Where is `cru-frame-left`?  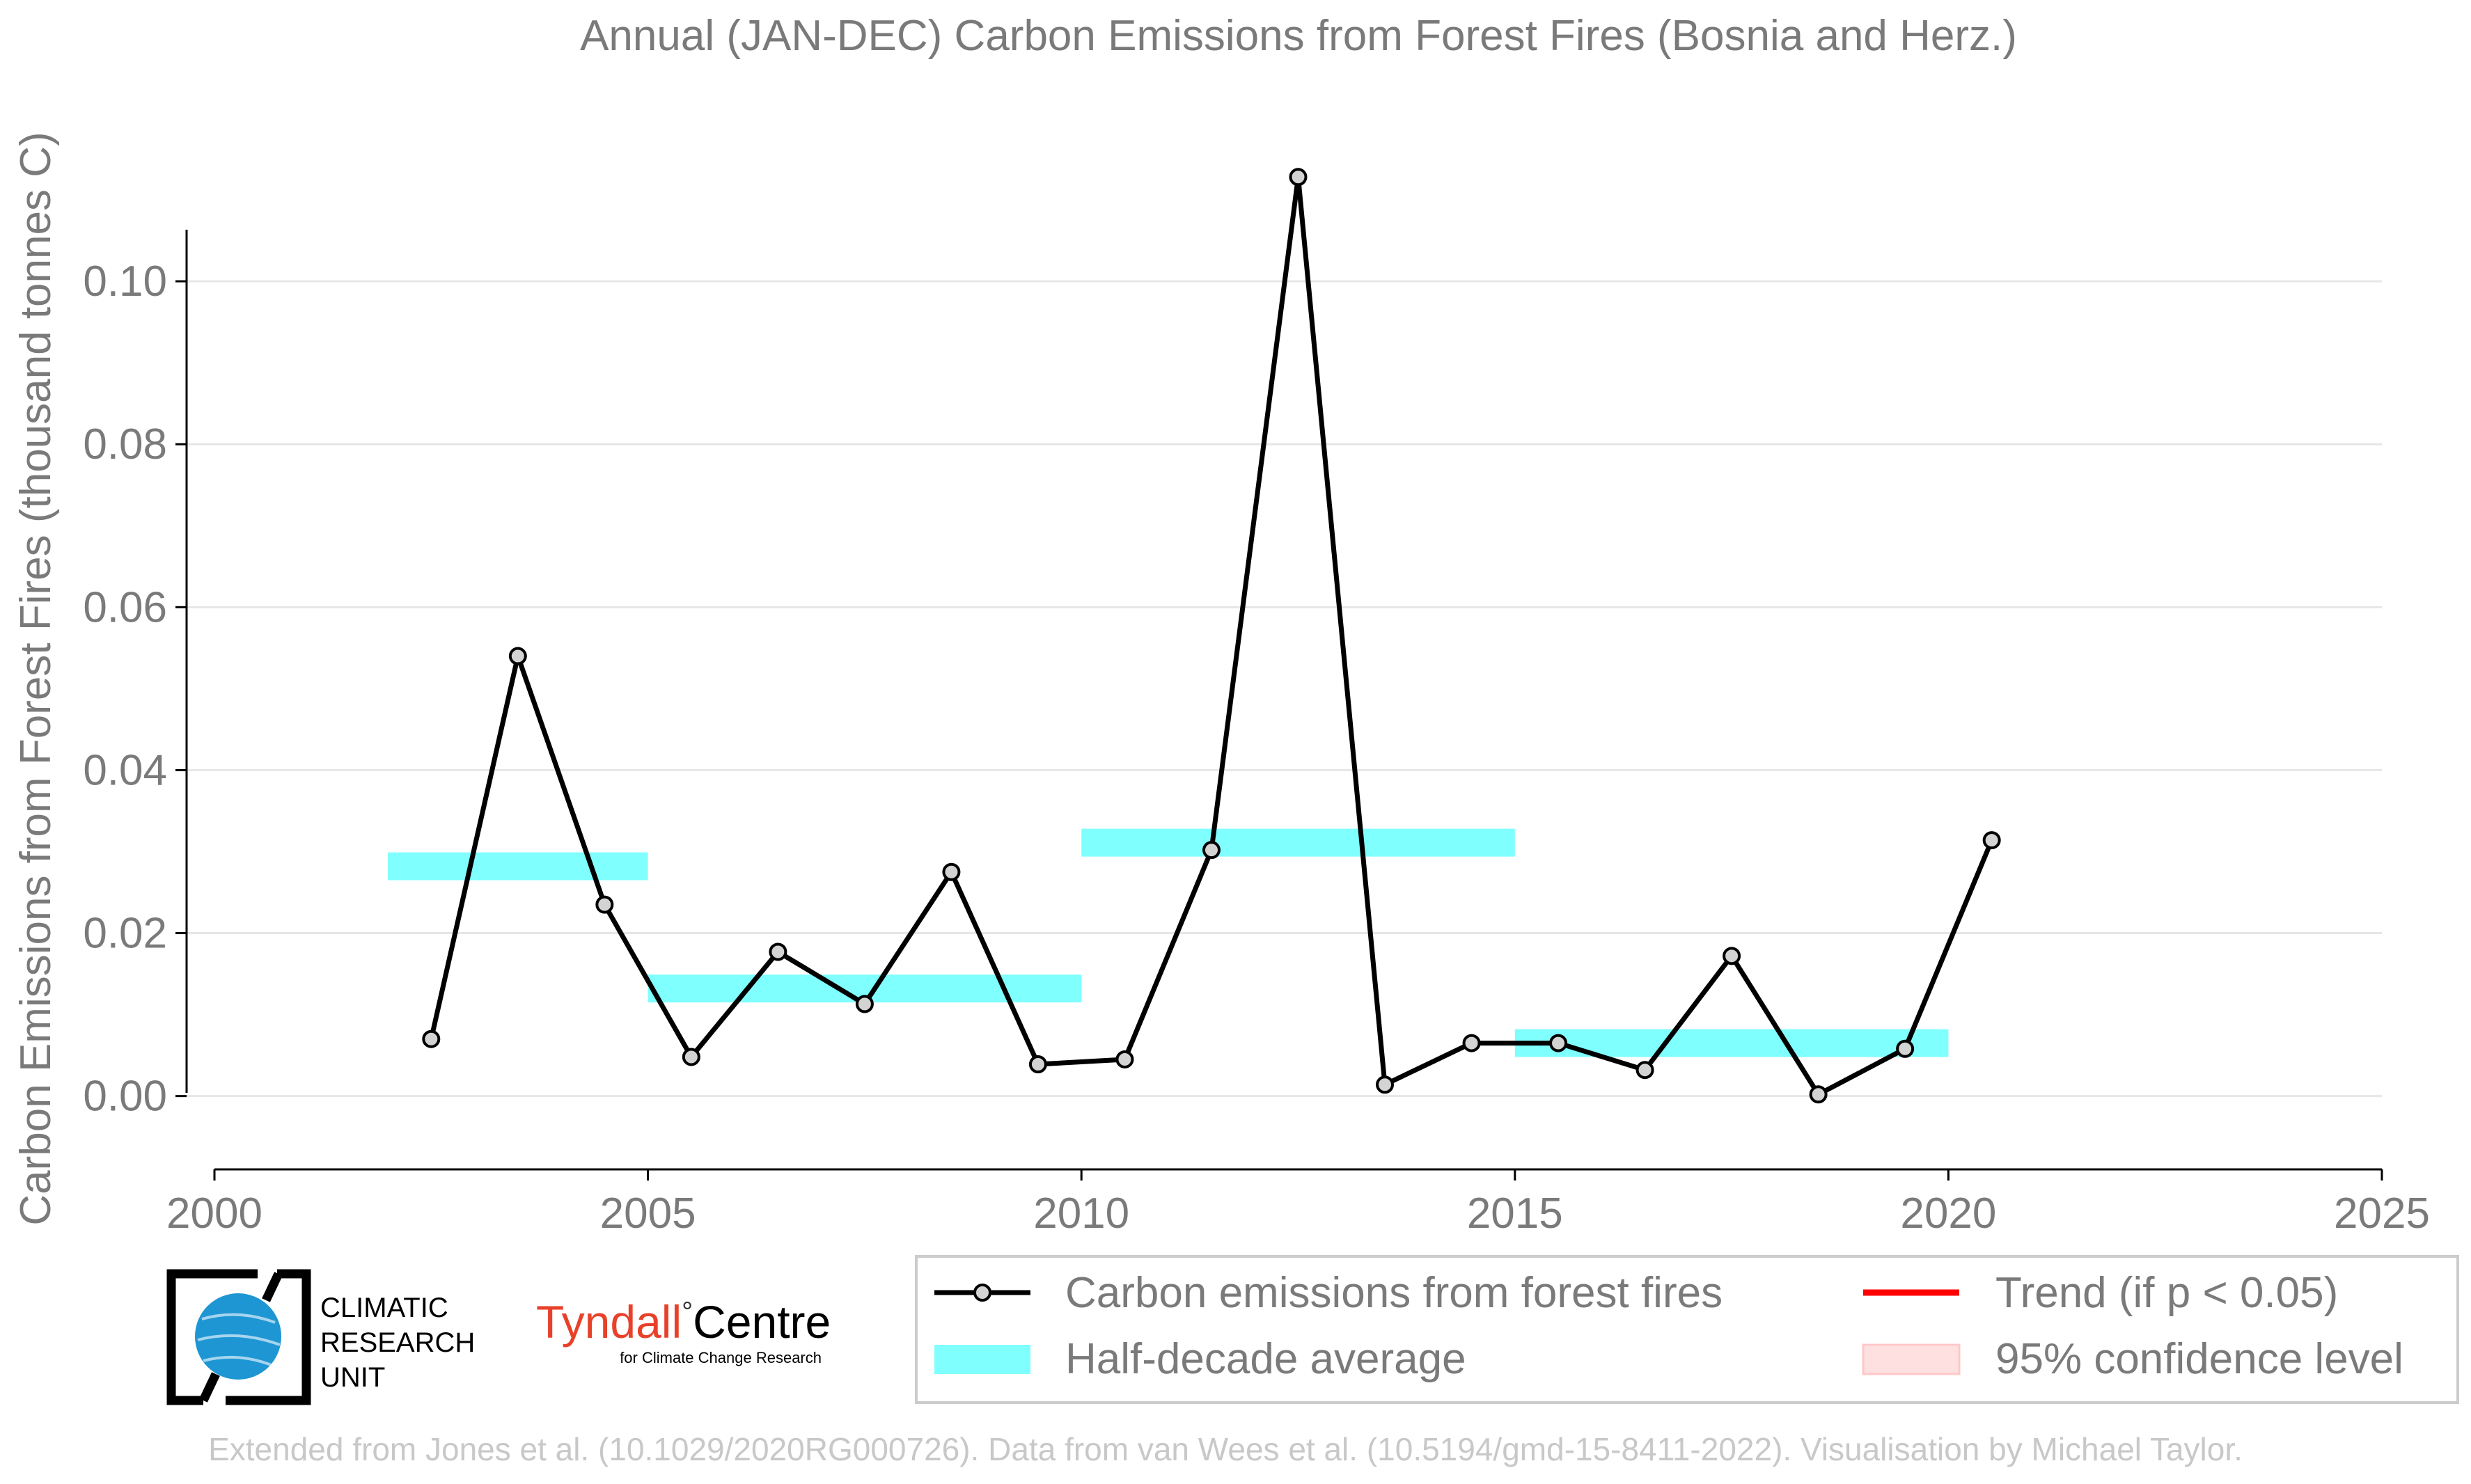 cru-frame-left is located at coordinates (212, 1337).